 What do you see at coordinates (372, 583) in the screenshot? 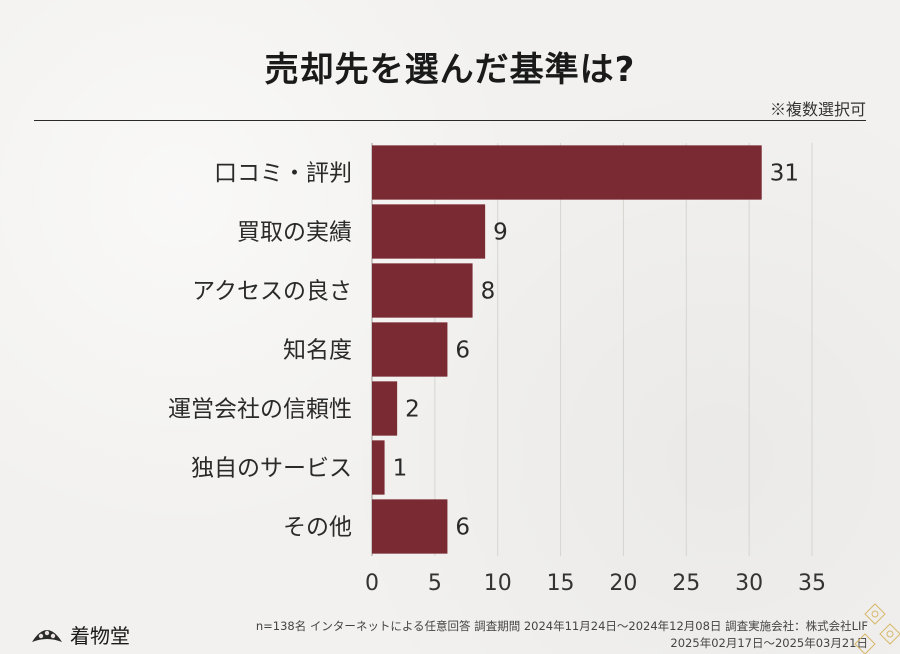
I see `x-tick-label: 0` at bounding box center [372, 583].